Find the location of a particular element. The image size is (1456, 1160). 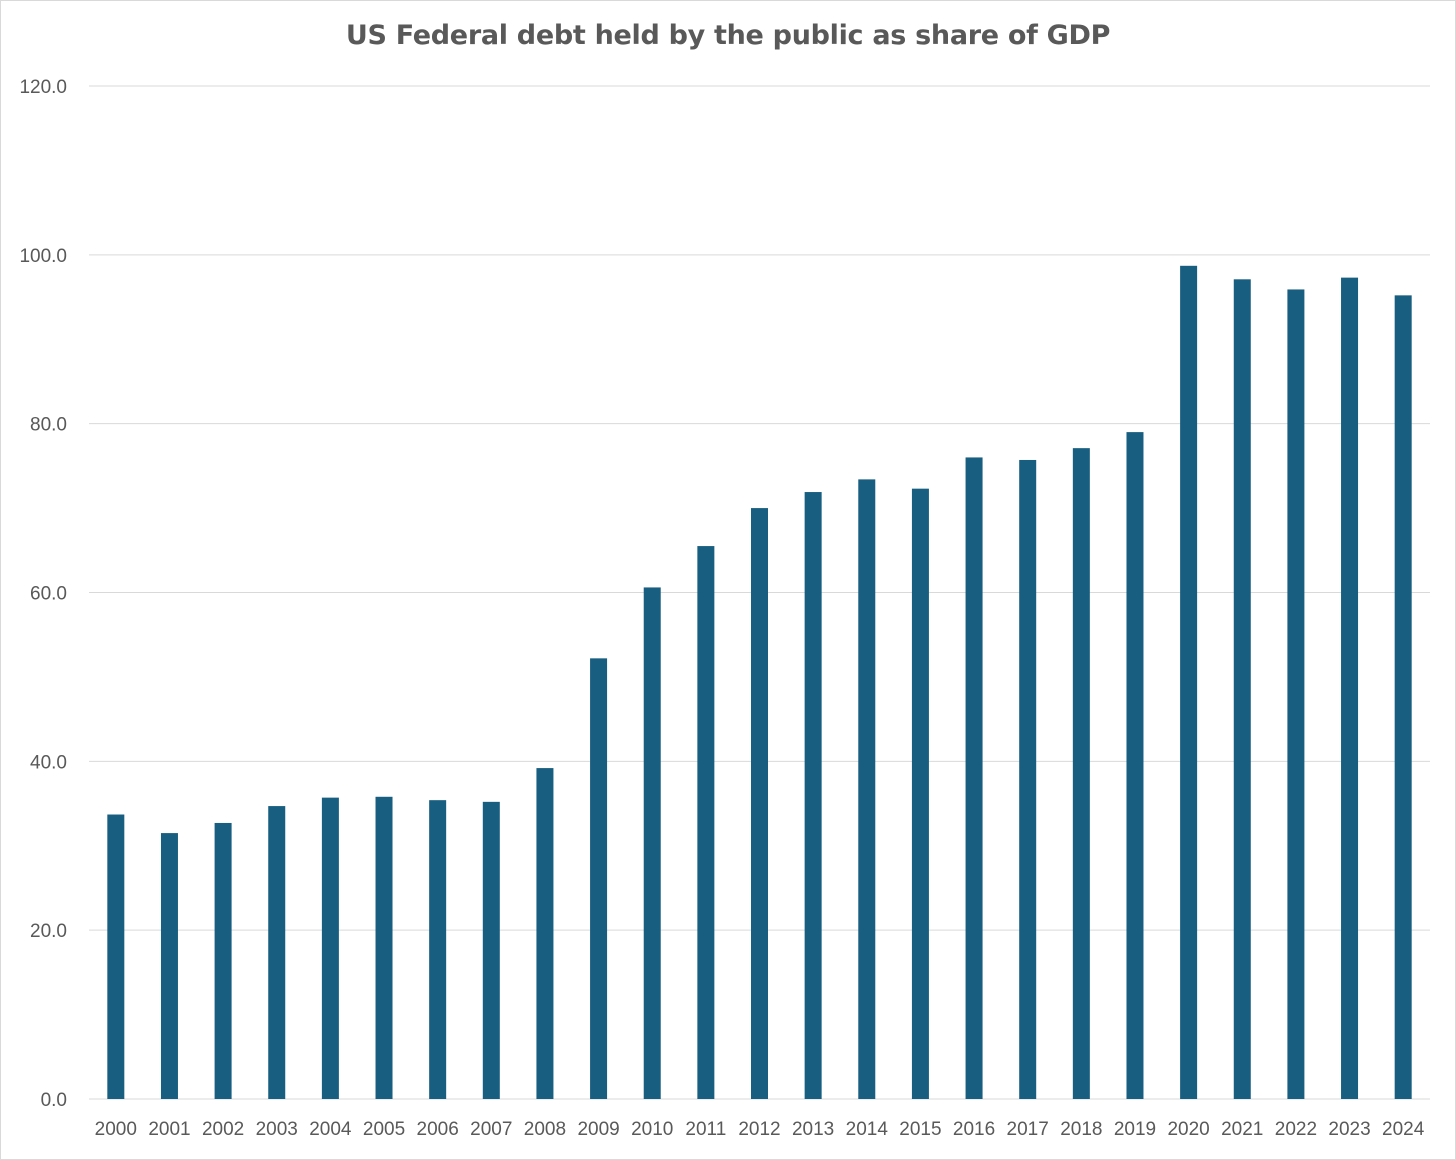

x-tick-label: 2010 is located at coordinates (652, 1129).